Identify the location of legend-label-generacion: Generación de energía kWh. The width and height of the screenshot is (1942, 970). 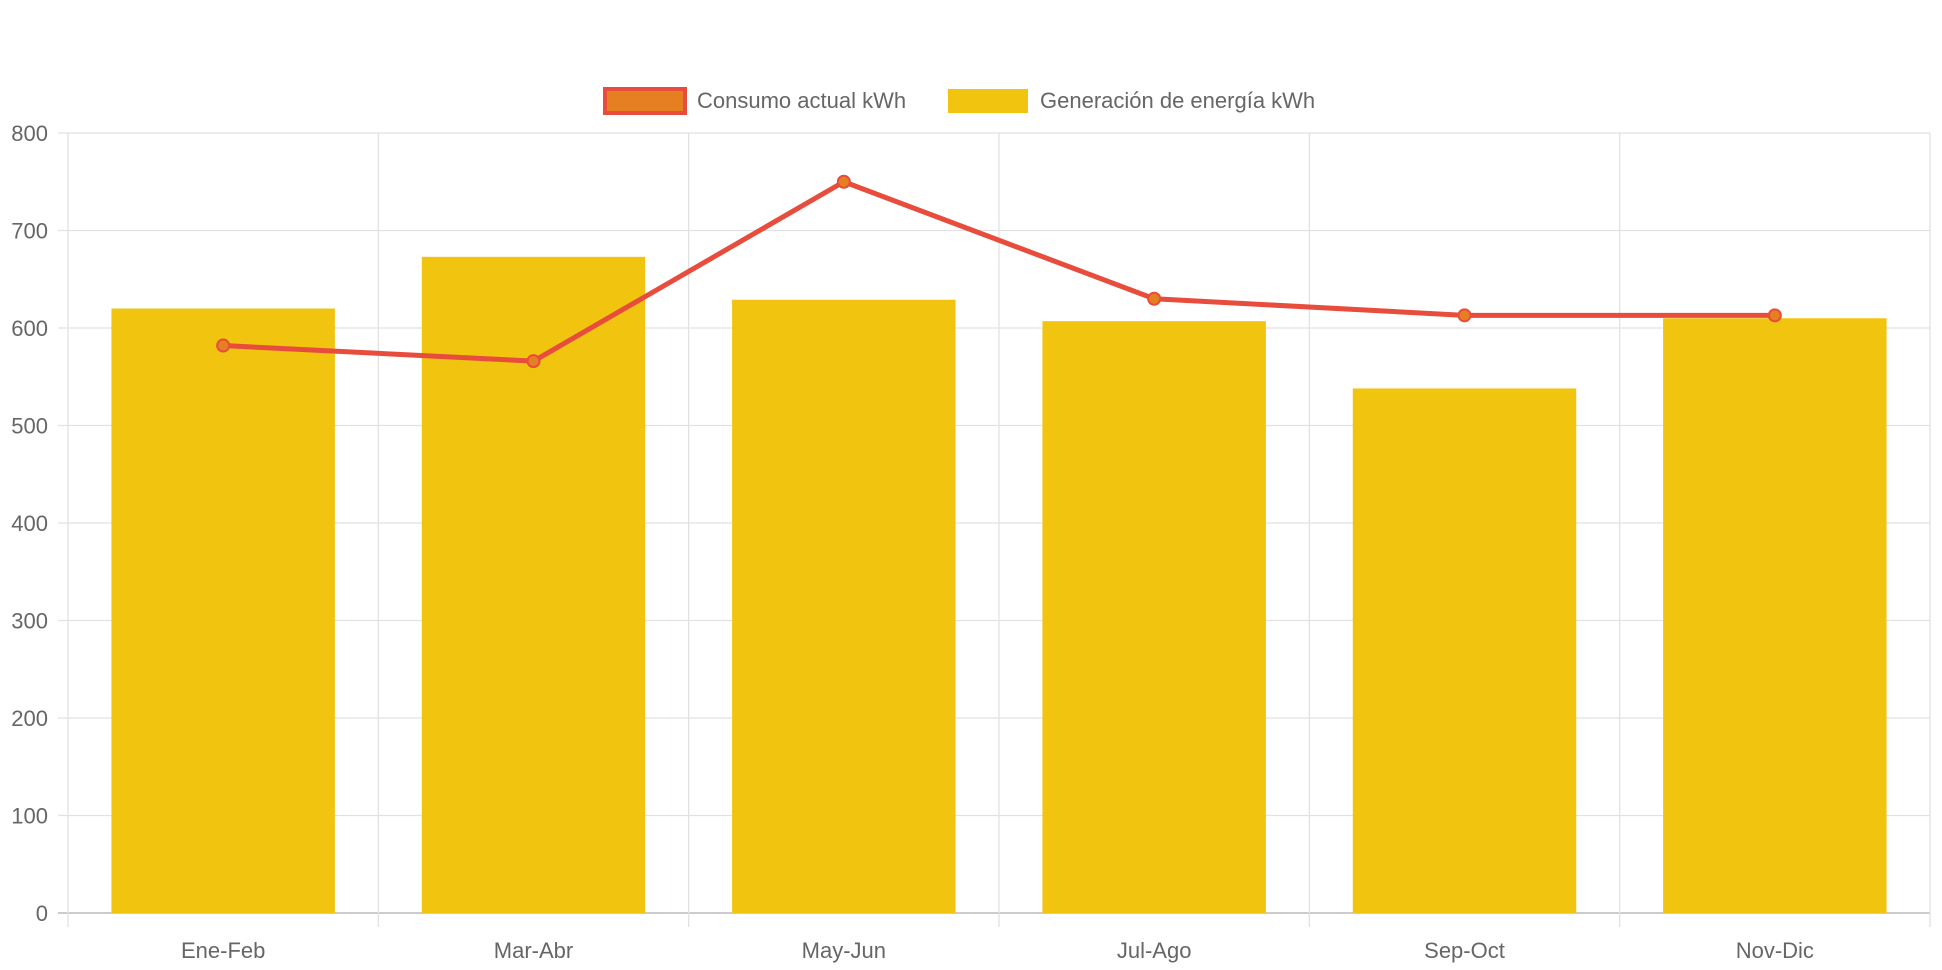
(1177, 100).